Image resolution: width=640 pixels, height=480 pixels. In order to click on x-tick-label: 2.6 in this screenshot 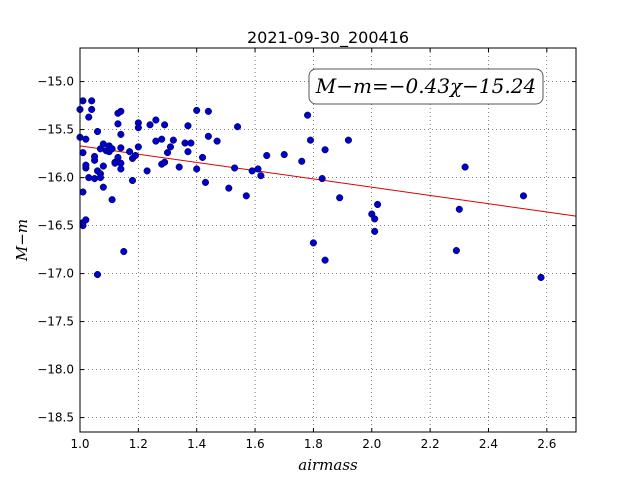, I will do `click(546, 444)`.